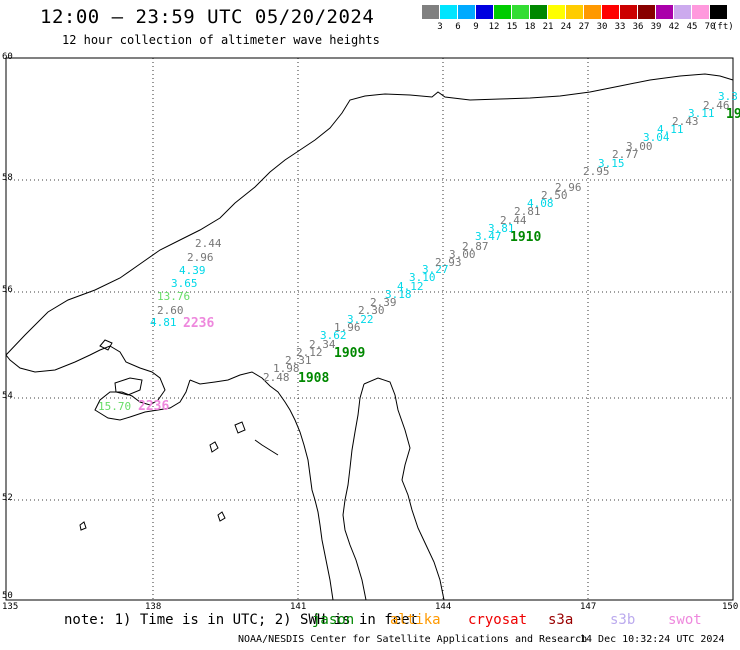  I want to click on legend-altika: altika, so click(415, 620).